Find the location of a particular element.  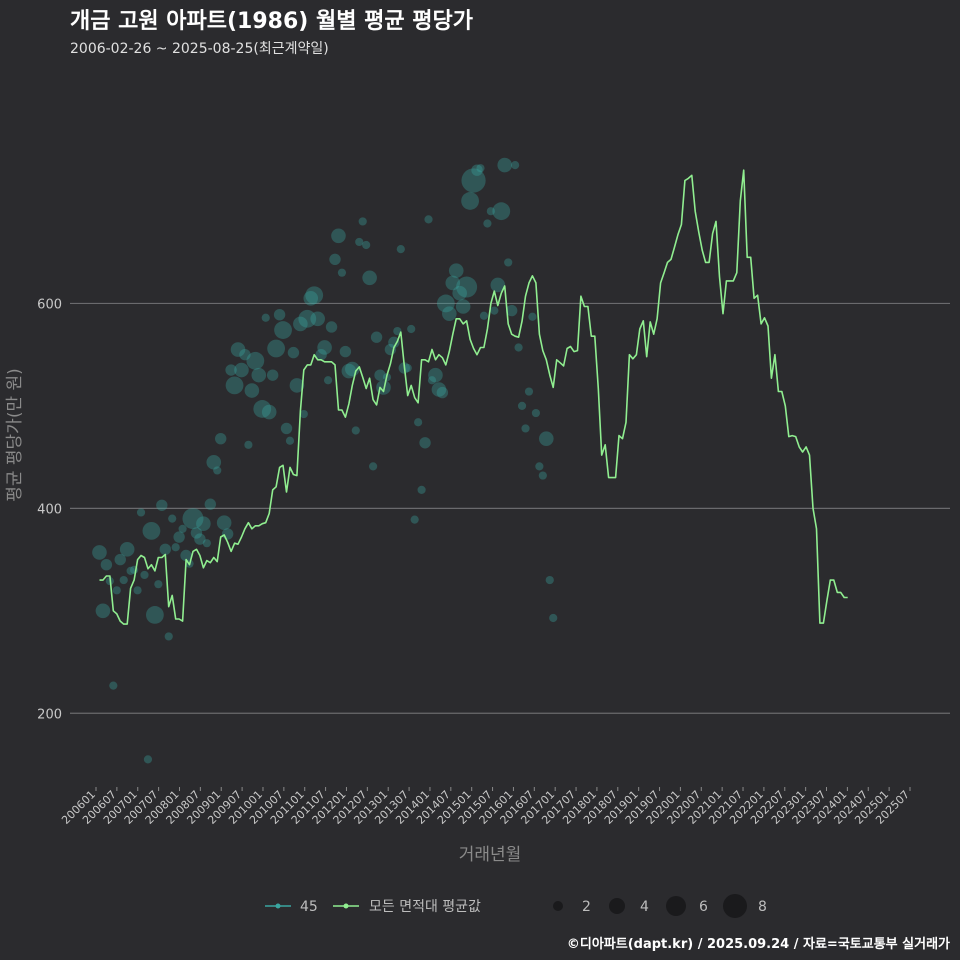

legend-size-label-4: 4 is located at coordinates (644, 907).